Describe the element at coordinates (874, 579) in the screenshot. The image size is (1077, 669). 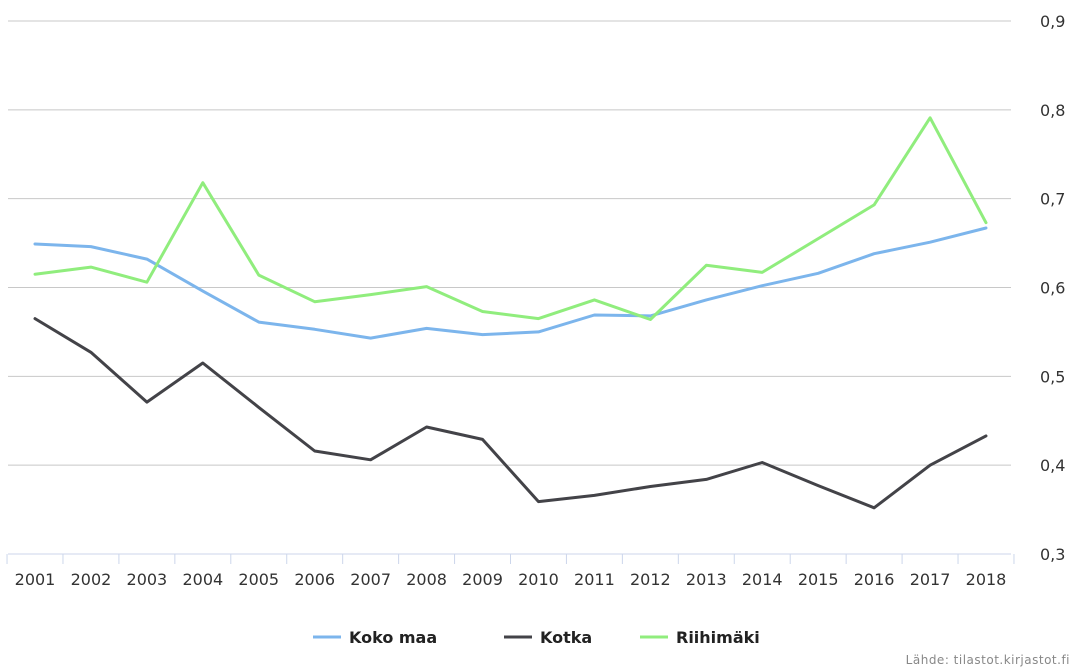
I see `x-tick-label: 2016` at that location.